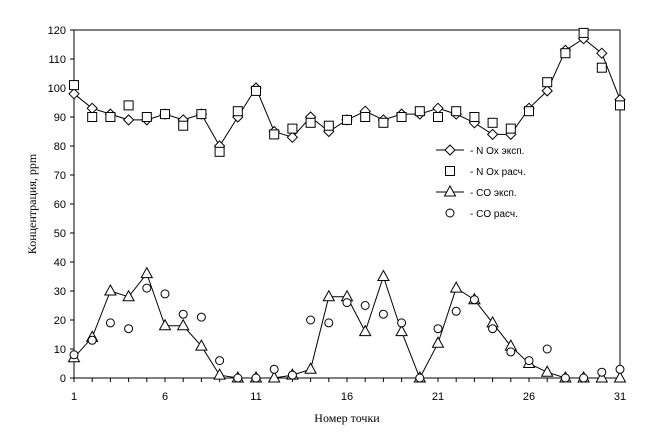 The height and width of the screenshot is (448, 656). I want to click on y-tick-label: 30, so click(60, 292).